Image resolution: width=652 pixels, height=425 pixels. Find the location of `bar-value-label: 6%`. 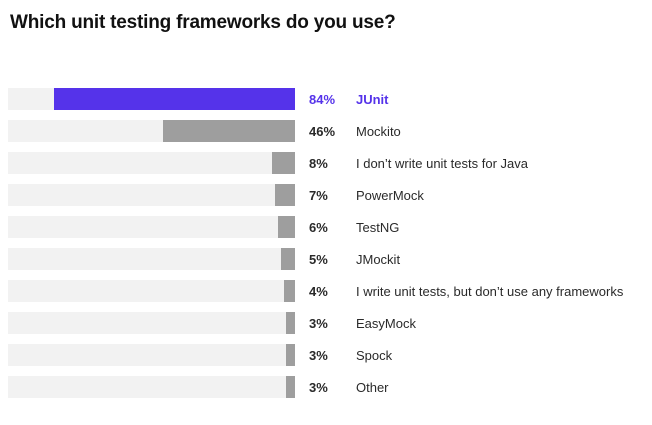

bar-value-label: 6% is located at coordinates (318, 227).